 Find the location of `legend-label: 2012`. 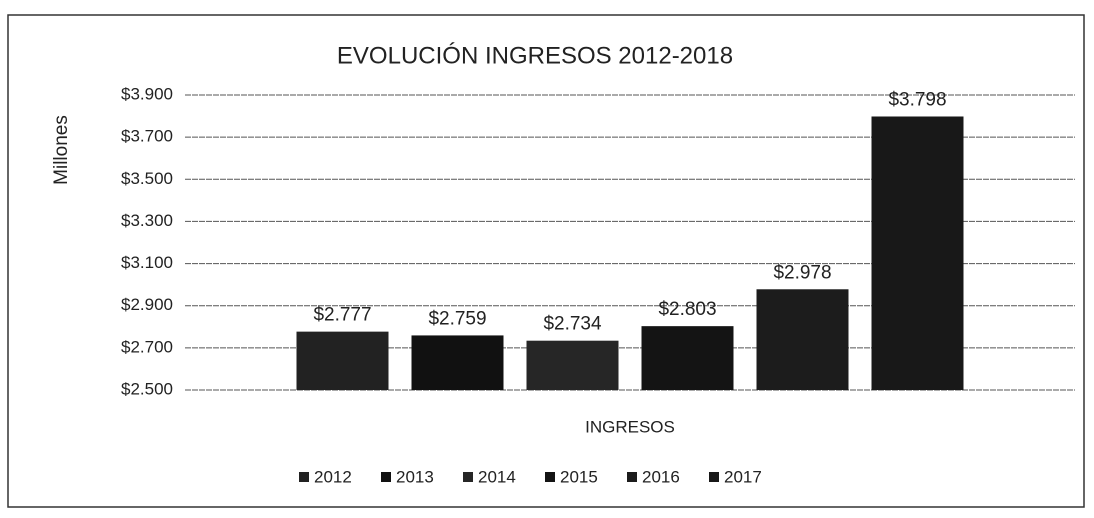

legend-label: 2012 is located at coordinates (333, 476).